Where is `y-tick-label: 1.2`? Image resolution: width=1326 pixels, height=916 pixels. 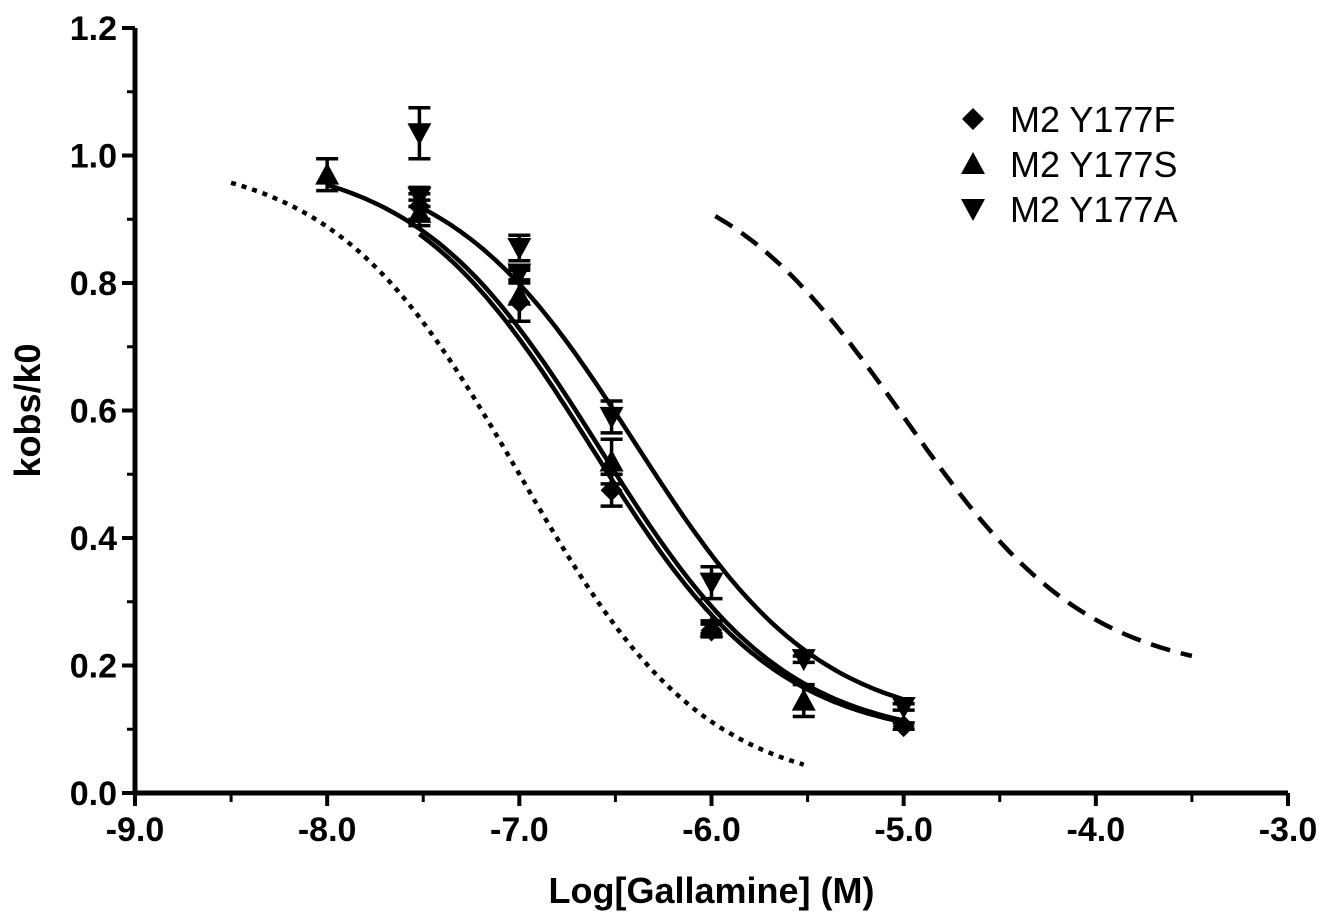
y-tick-label: 1.2 is located at coordinates (93, 29).